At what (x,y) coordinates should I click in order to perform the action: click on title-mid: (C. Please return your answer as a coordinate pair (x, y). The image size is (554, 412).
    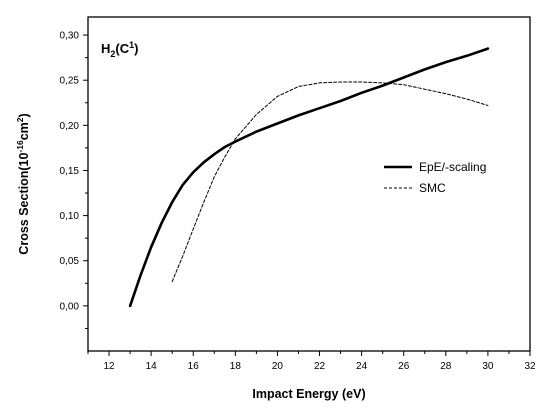
    Looking at the image, I should click on (122, 48).